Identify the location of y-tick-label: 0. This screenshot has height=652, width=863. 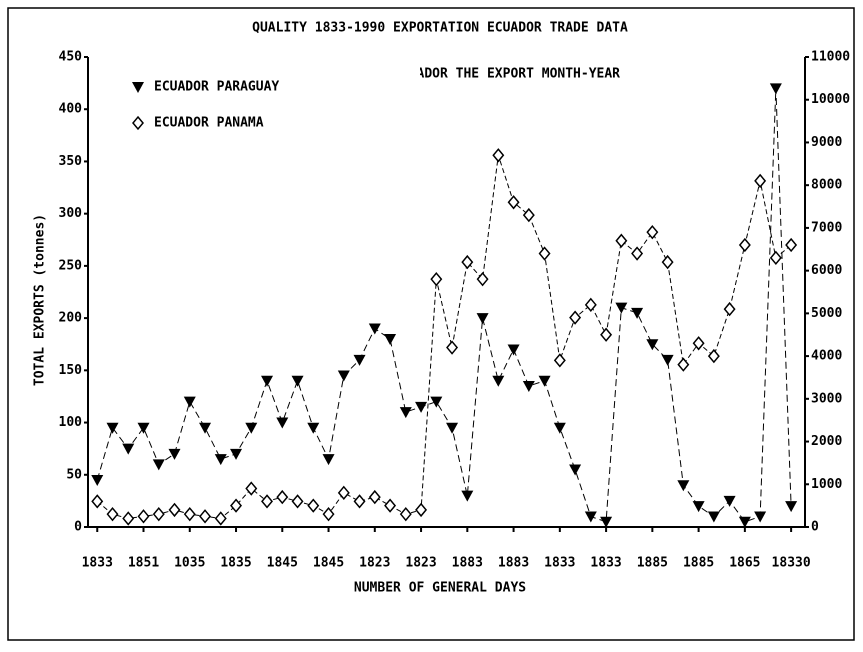
(78, 527).